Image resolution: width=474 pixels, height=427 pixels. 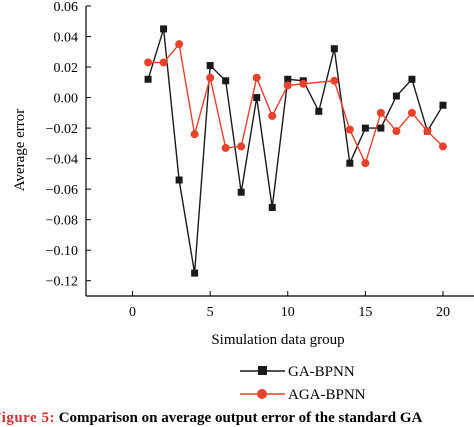 I want to click on x-tick-label: 10, so click(x=288, y=312).